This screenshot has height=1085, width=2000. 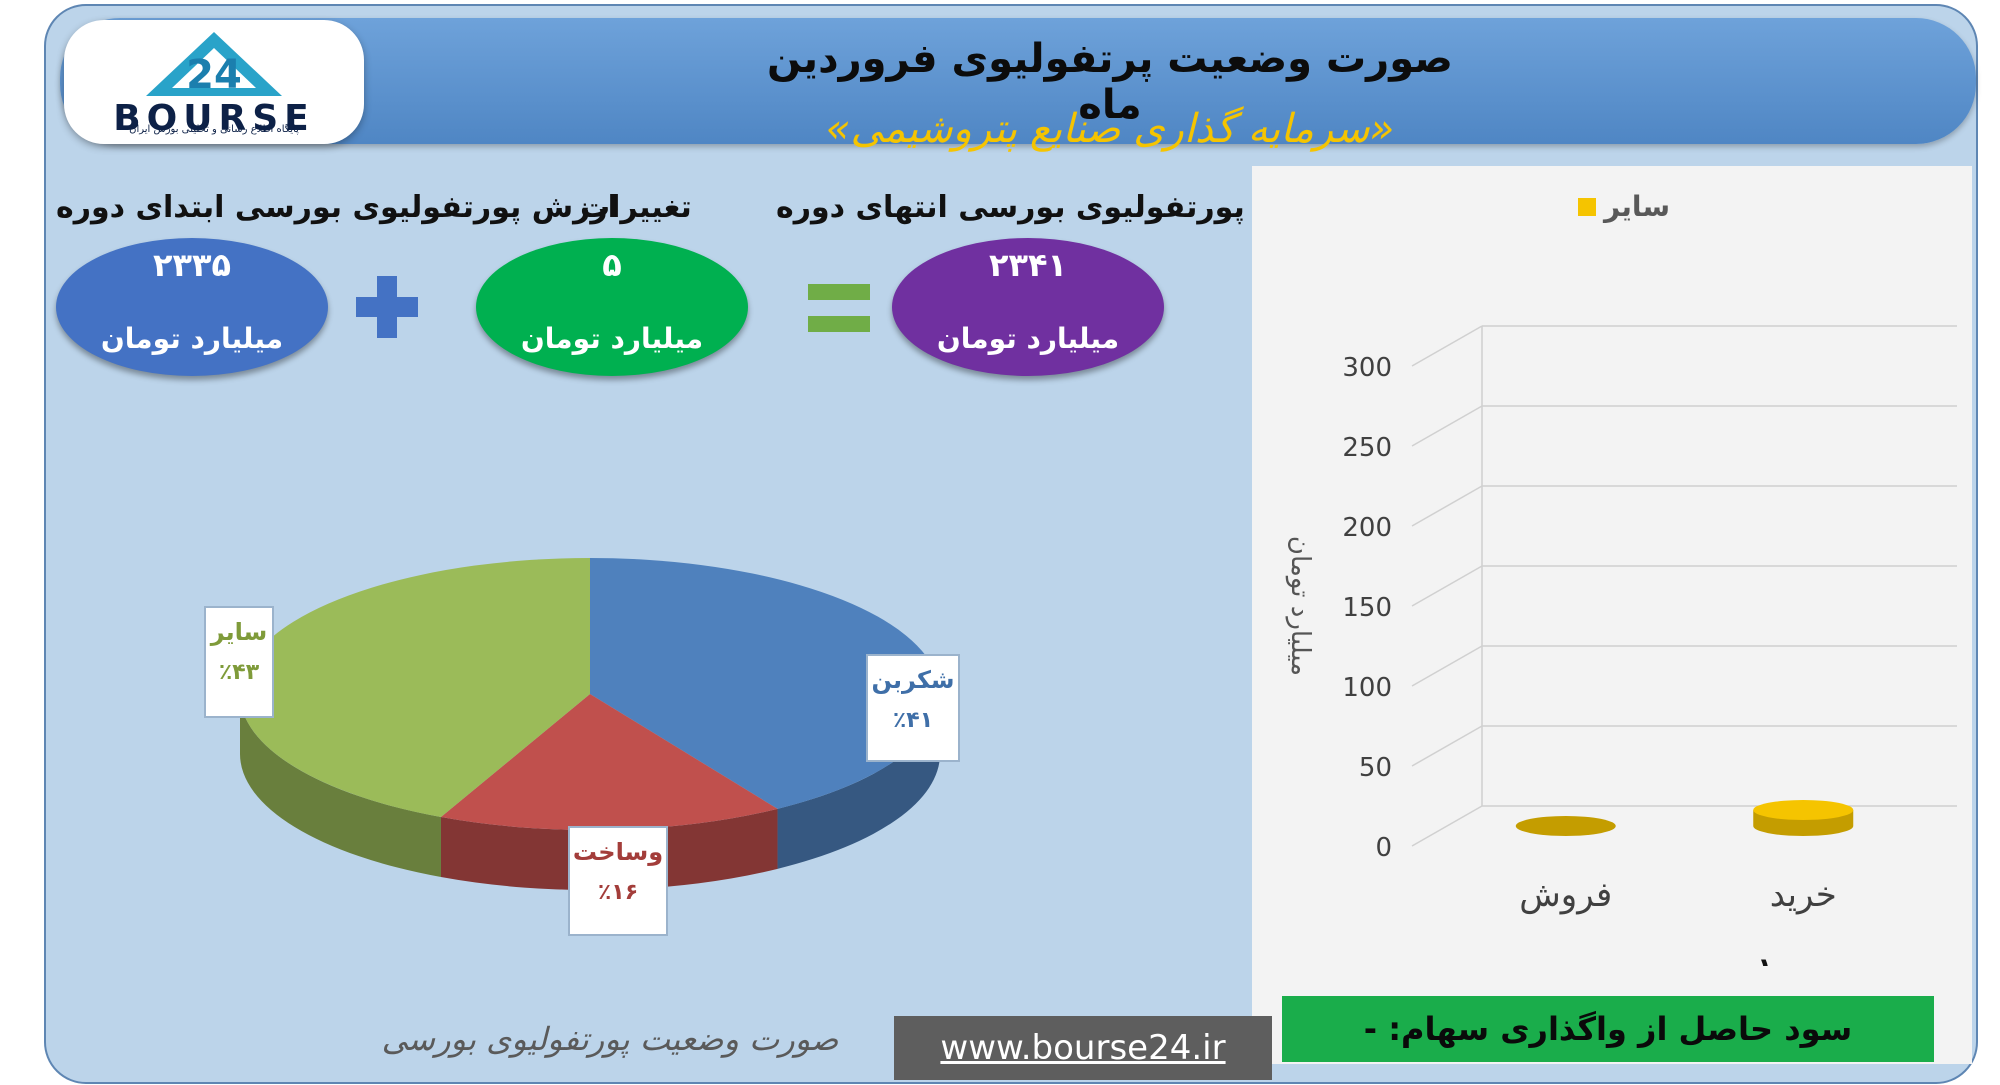 I want to click on legend-swatch, so click(x=1587, y=207).